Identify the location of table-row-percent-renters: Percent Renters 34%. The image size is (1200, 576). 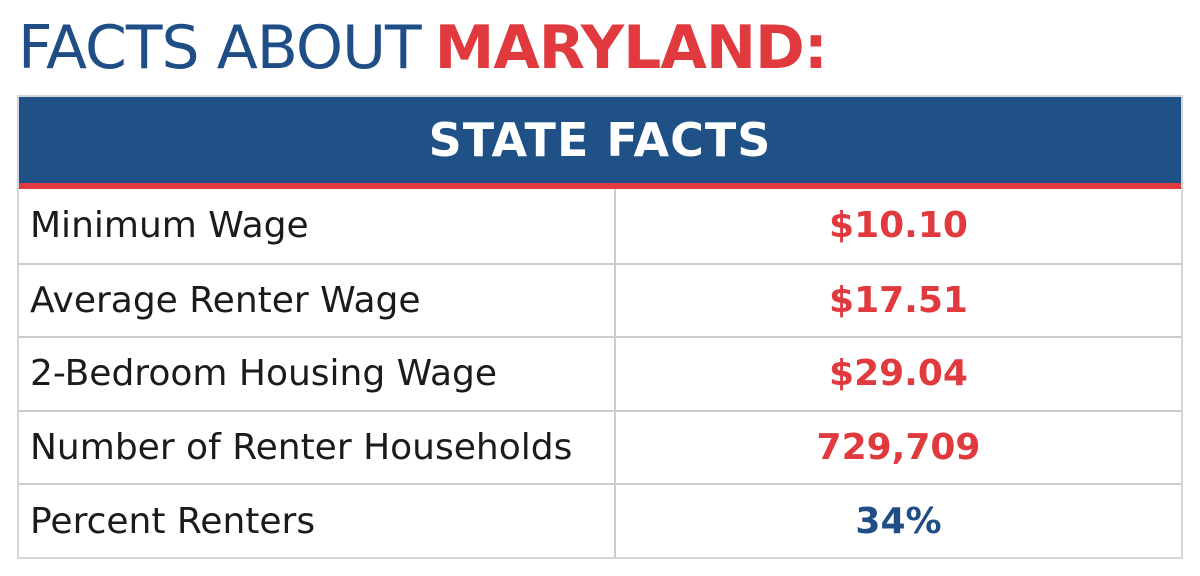
(600, 520).